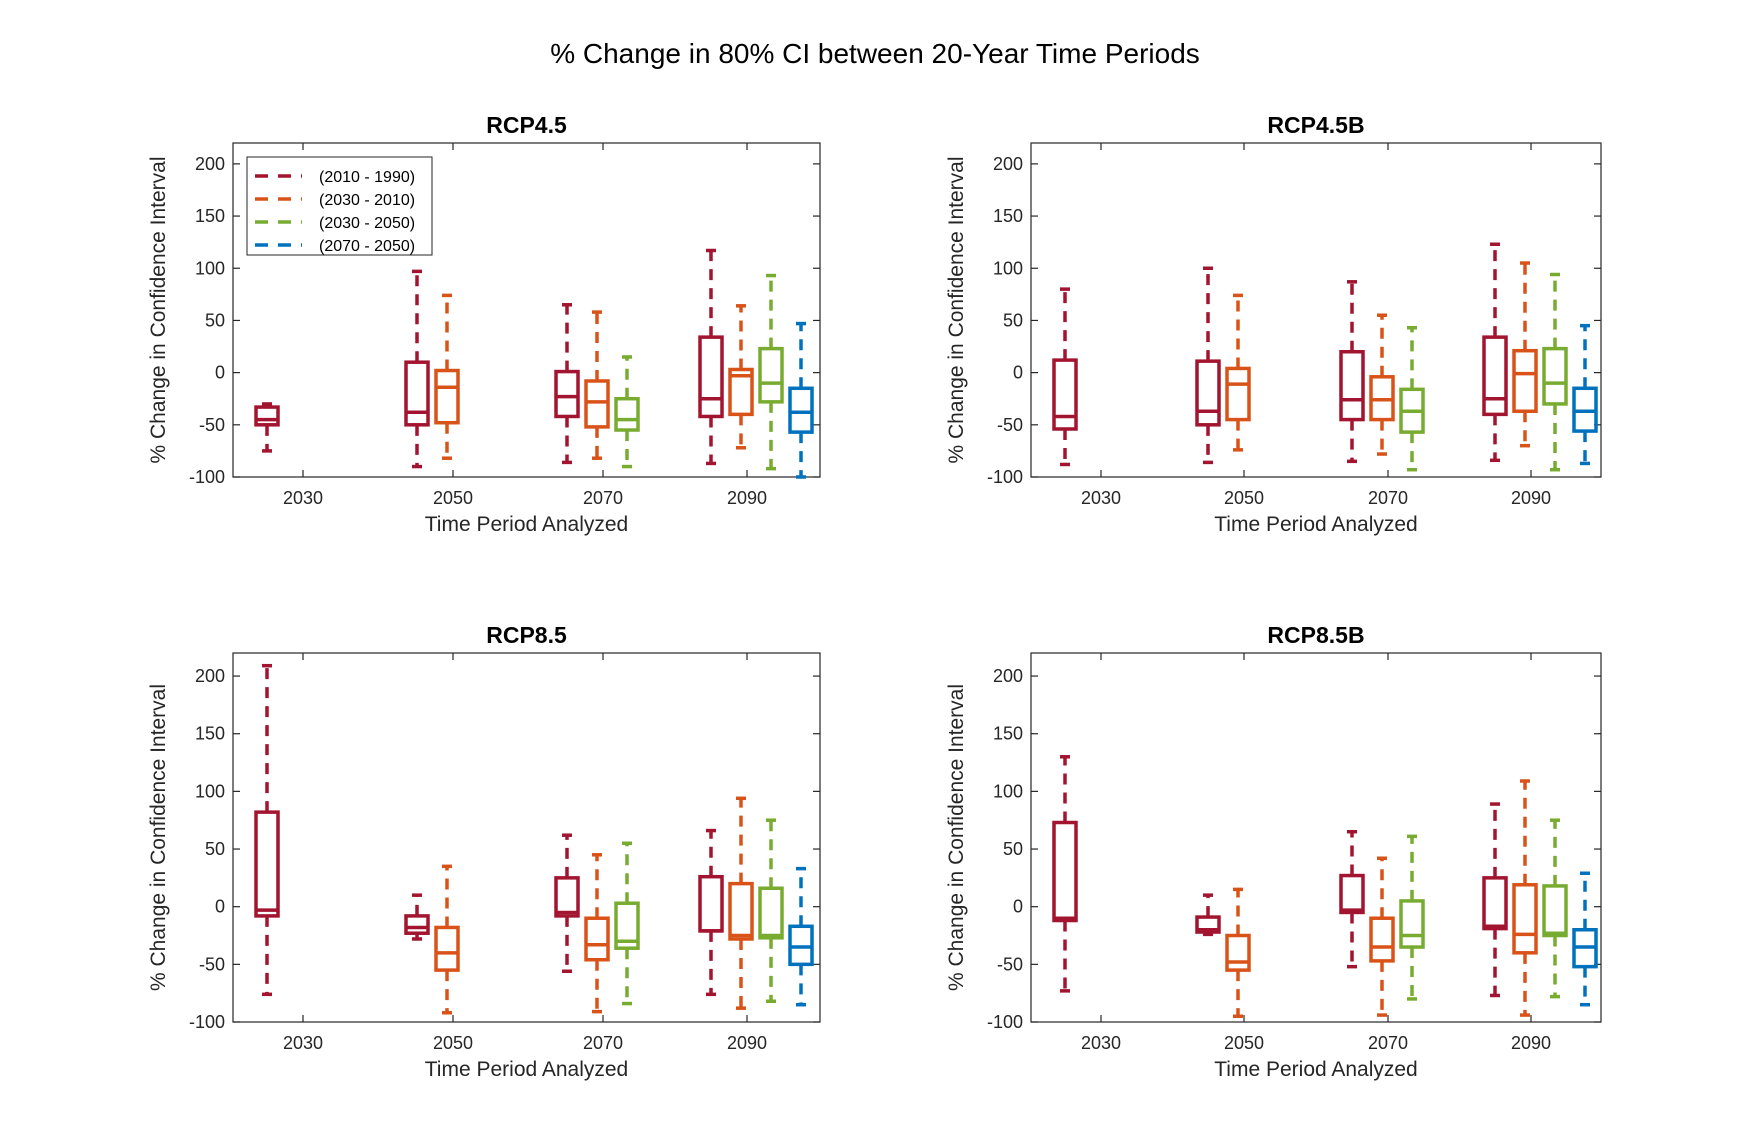 This screenshot has height=1148, width=1750. Describe the element at coordinates (526, 125) in the screenshot. I see `panel-title: RCP4.5` at that location.